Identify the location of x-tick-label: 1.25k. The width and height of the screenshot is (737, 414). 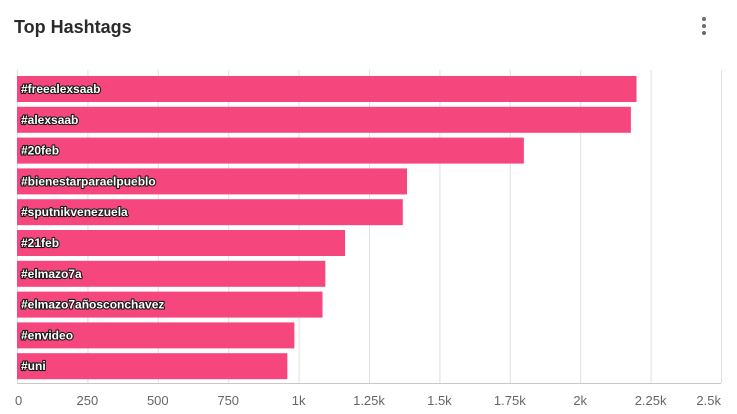
(369, 400).